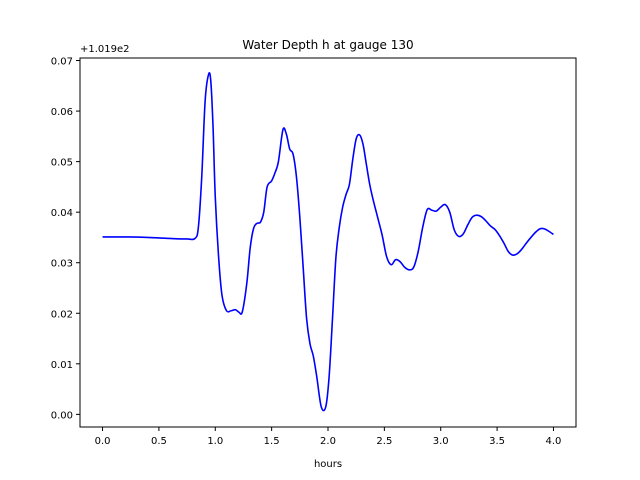  What do you see at coordinates (62, 163) in the screenshot?
I see `y-tick-label: 0.05` at bounding box center [62, 163].